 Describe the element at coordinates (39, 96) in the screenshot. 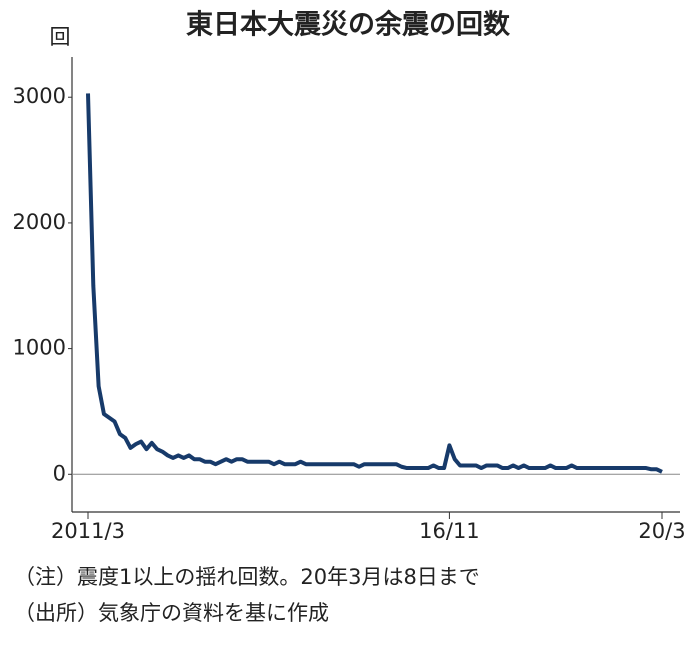

I see `y-tick-label: 3000` at that location.